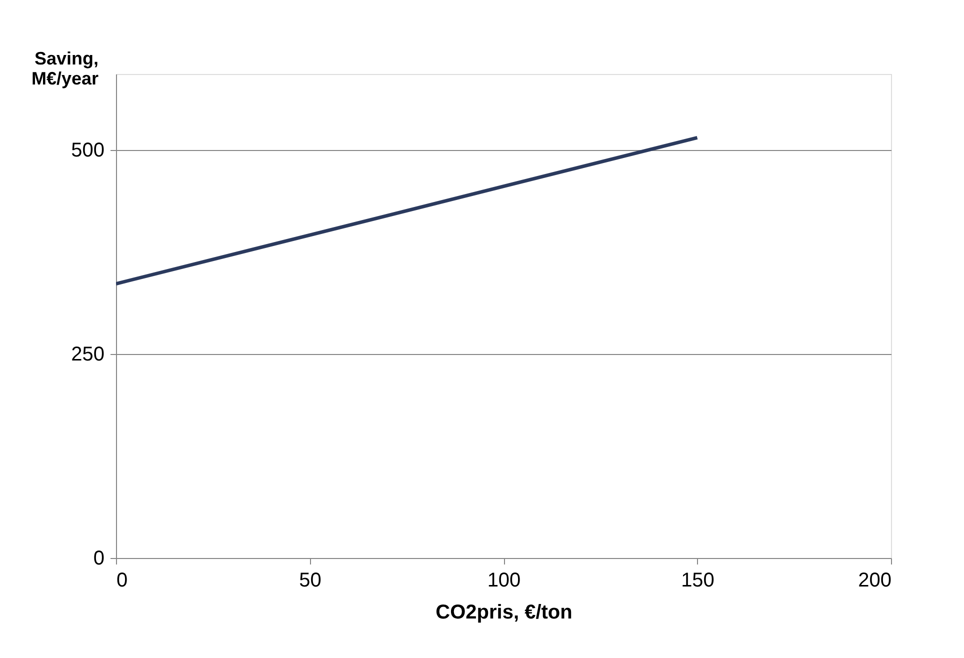  I want to click on y-tick-label: 500, so click(87, 150).